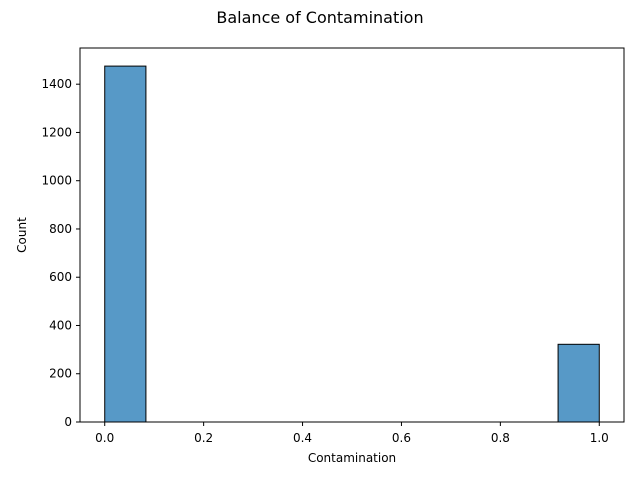 Image resolution: width=640 pixels, height=480 pixels. Describe the element at coordinates (302, 438) in the screenshot. I see `x-tick-label: 0.4` at that location.